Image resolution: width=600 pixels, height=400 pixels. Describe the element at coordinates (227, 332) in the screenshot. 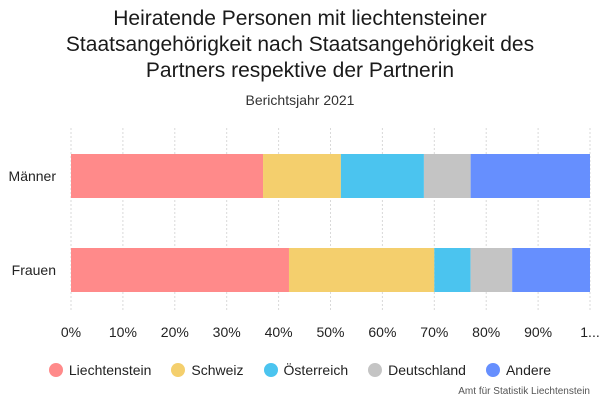

I see `x-tick-label: 30%` at that location.